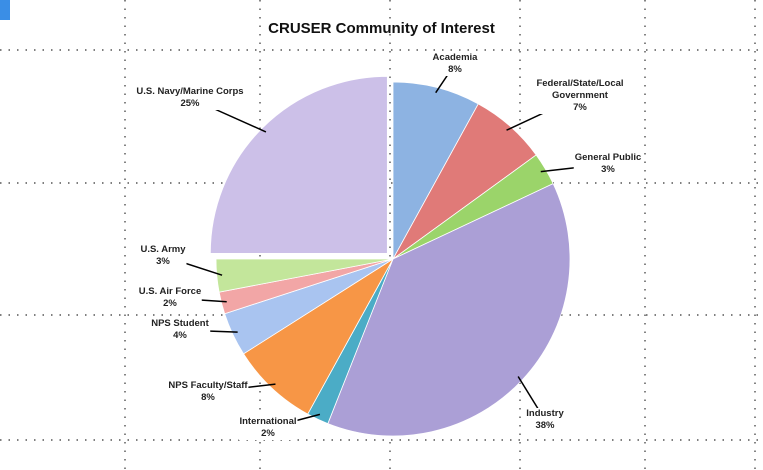  Describe the element at coordinates (545, 425) in the screenshot. I see `value-label: 38%` at that location.